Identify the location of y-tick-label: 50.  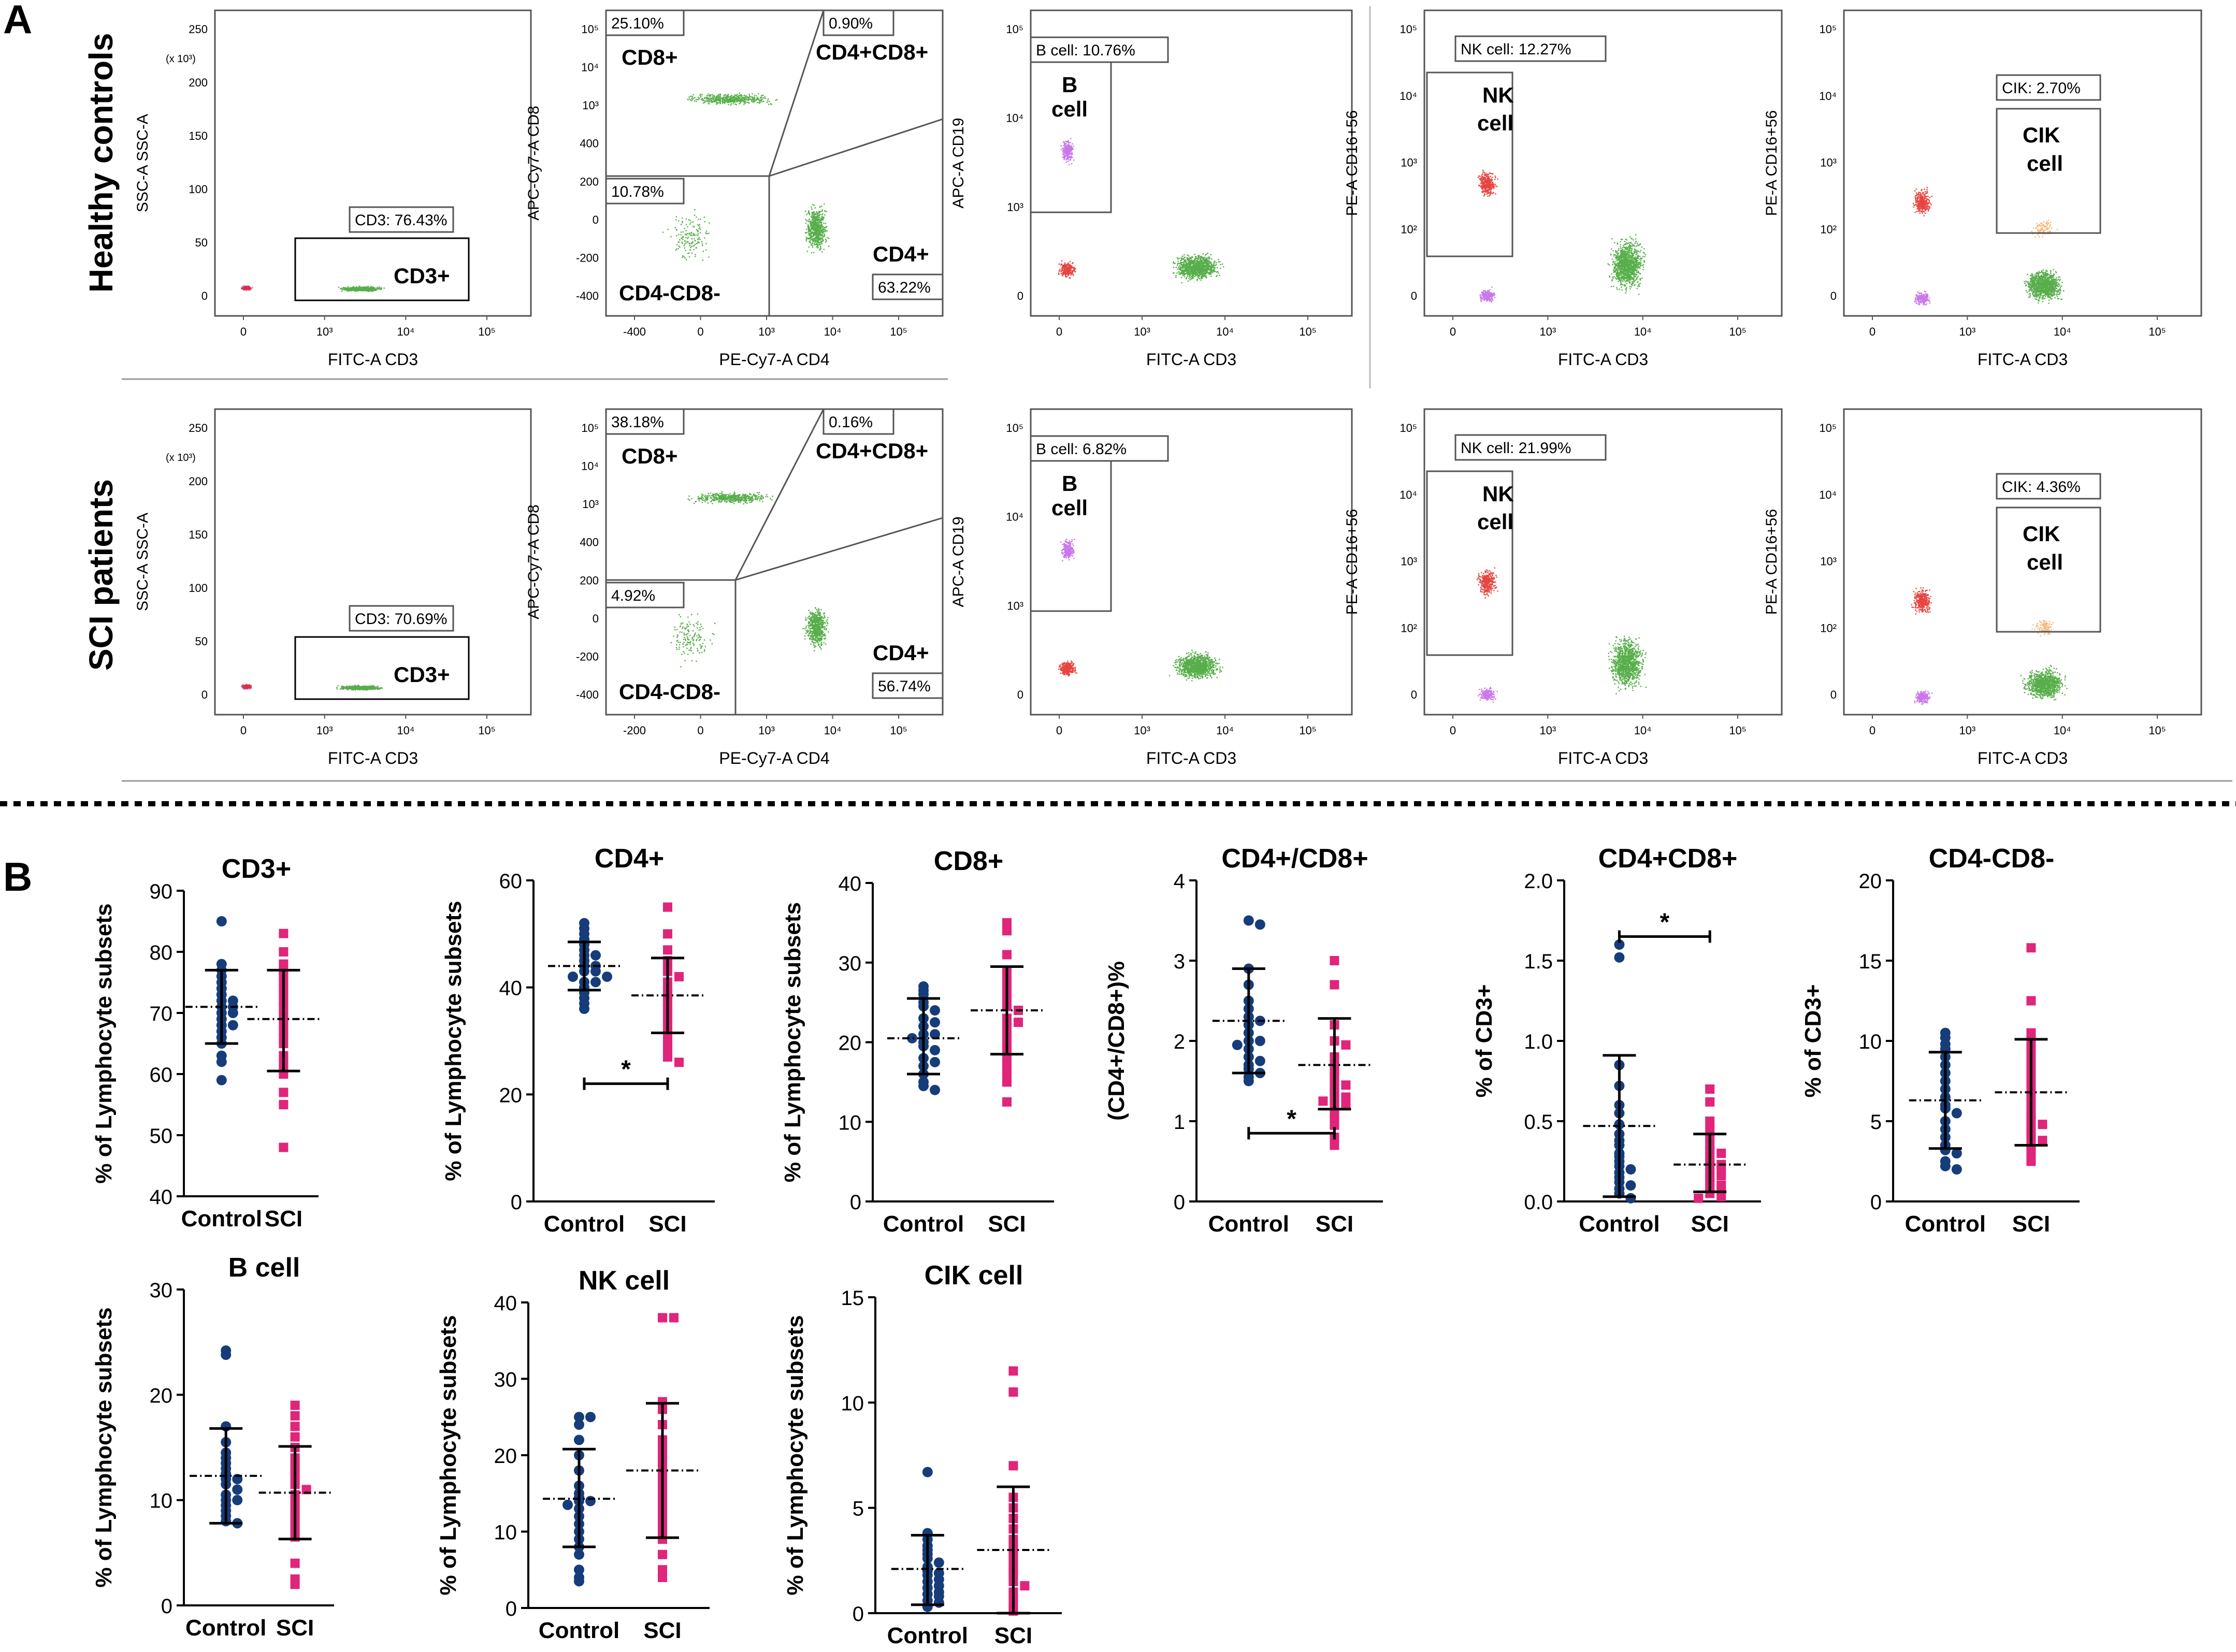
(201, 242).